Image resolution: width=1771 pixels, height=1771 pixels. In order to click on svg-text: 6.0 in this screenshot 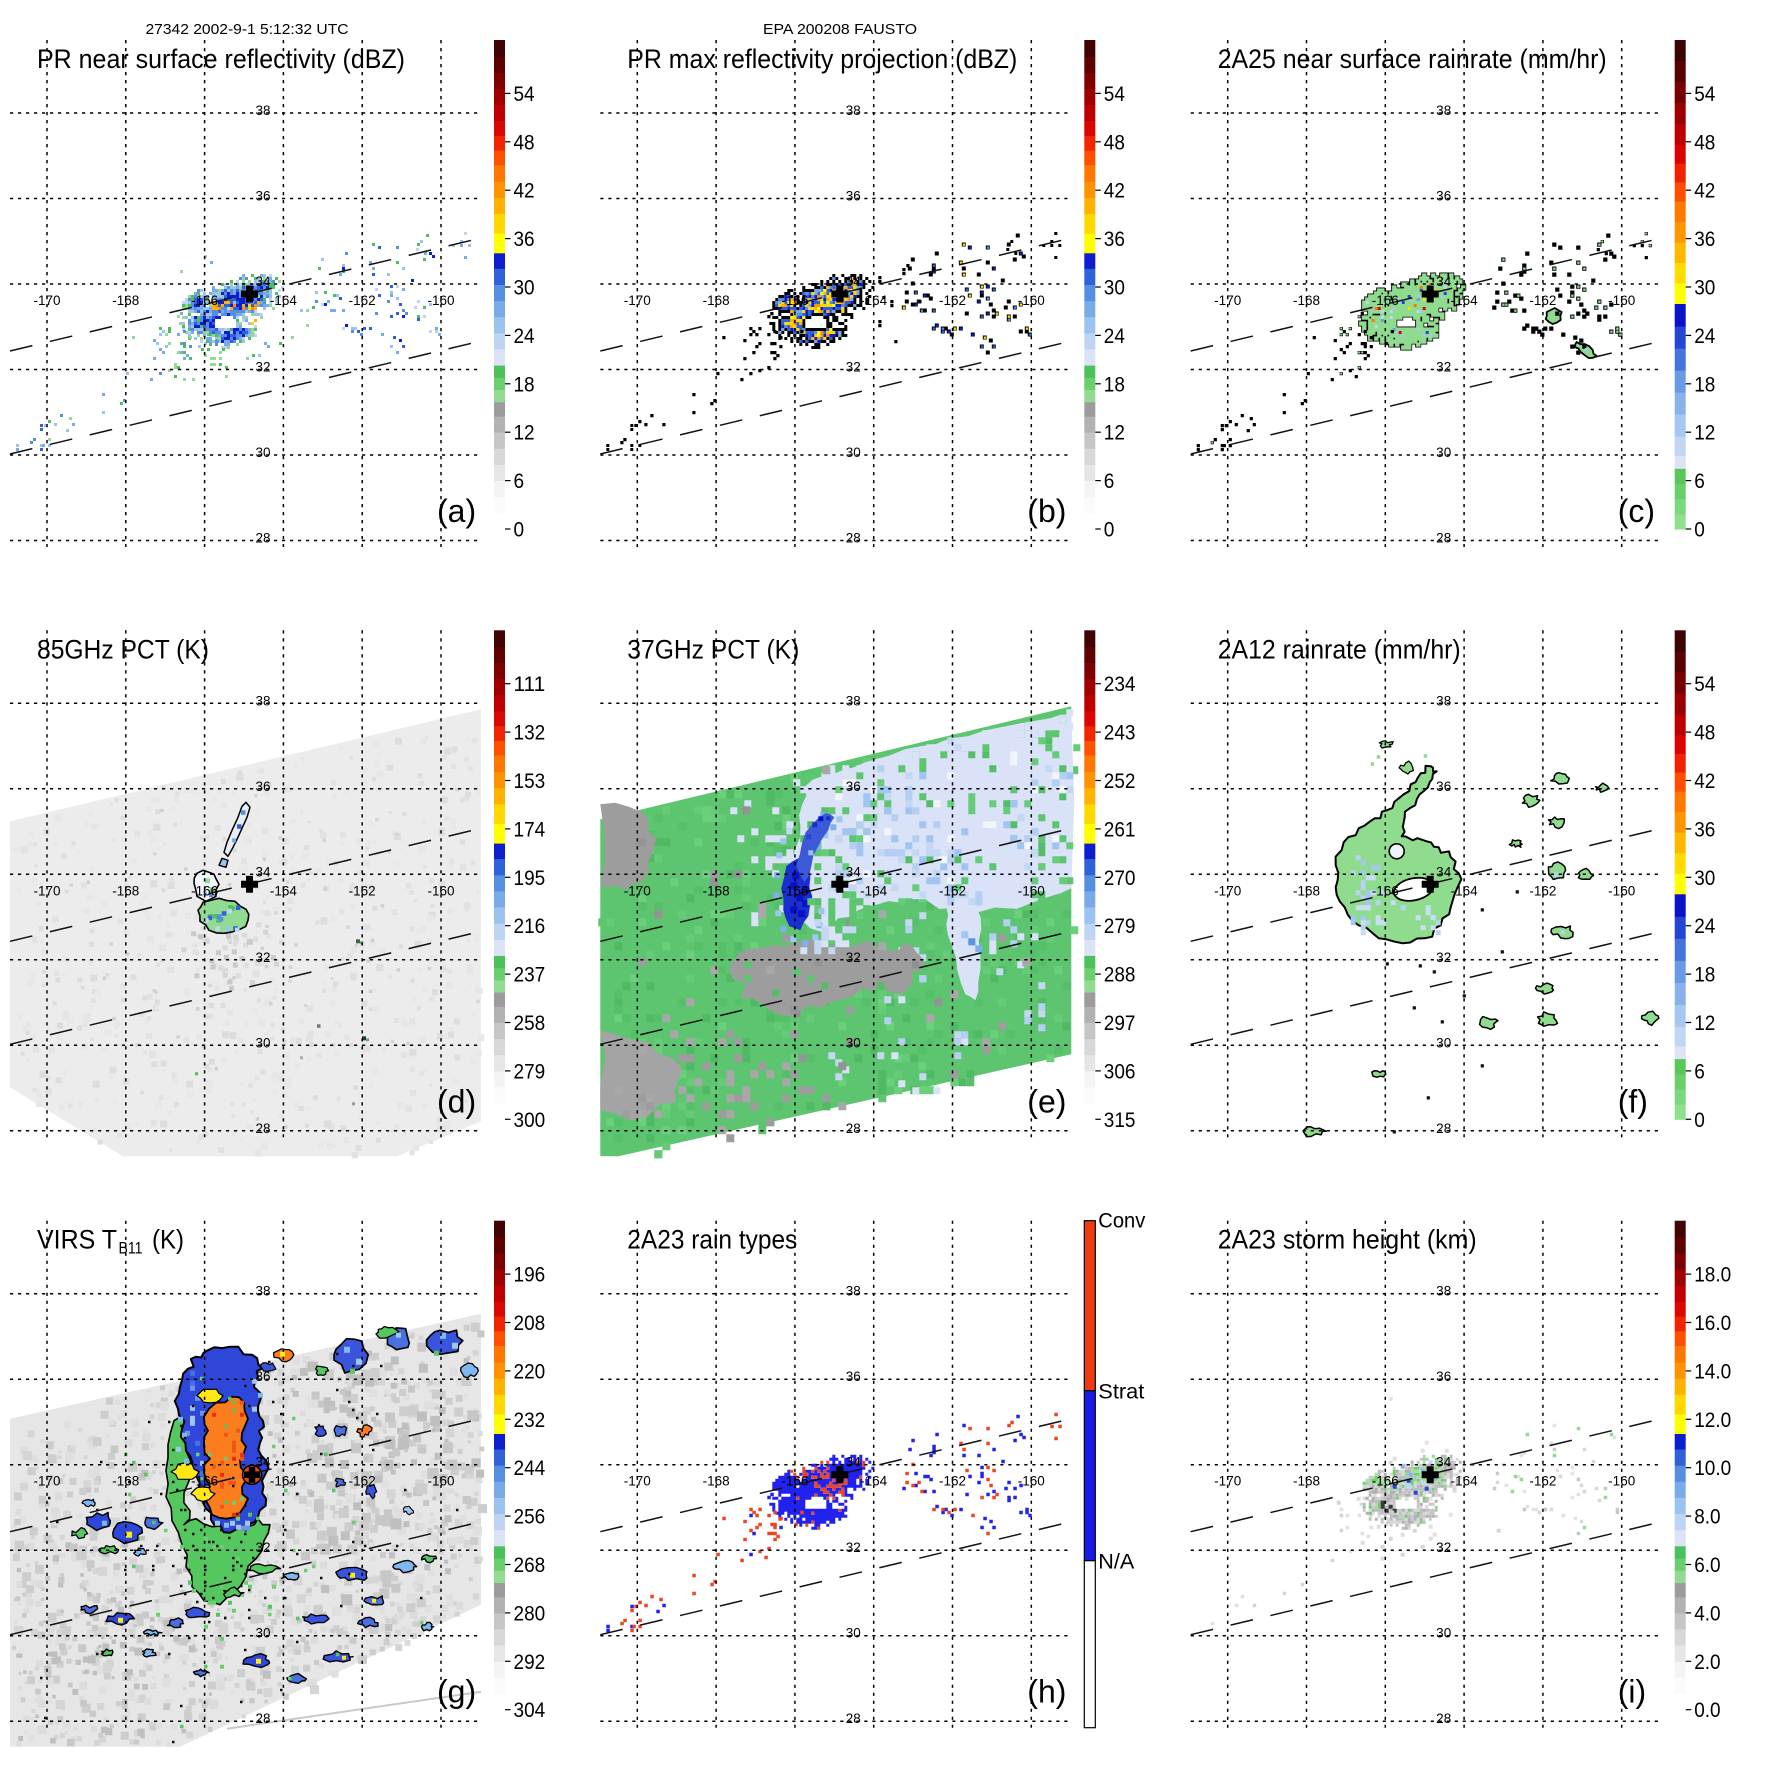, I will do `click(1707, 1565)`.